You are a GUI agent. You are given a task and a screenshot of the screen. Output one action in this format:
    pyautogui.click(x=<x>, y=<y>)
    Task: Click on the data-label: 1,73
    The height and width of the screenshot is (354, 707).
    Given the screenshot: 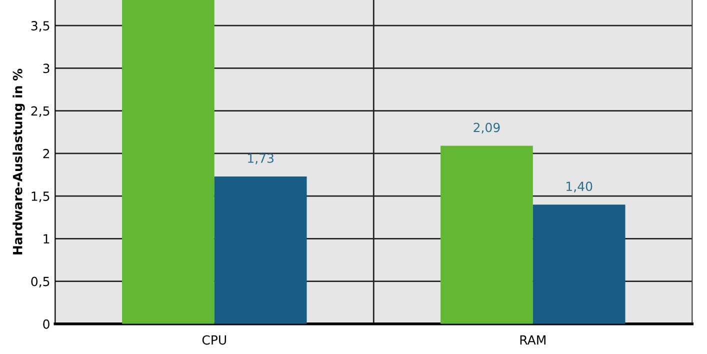 What is the action you would take?
    pyautogui.click(x=261, y=158)
    